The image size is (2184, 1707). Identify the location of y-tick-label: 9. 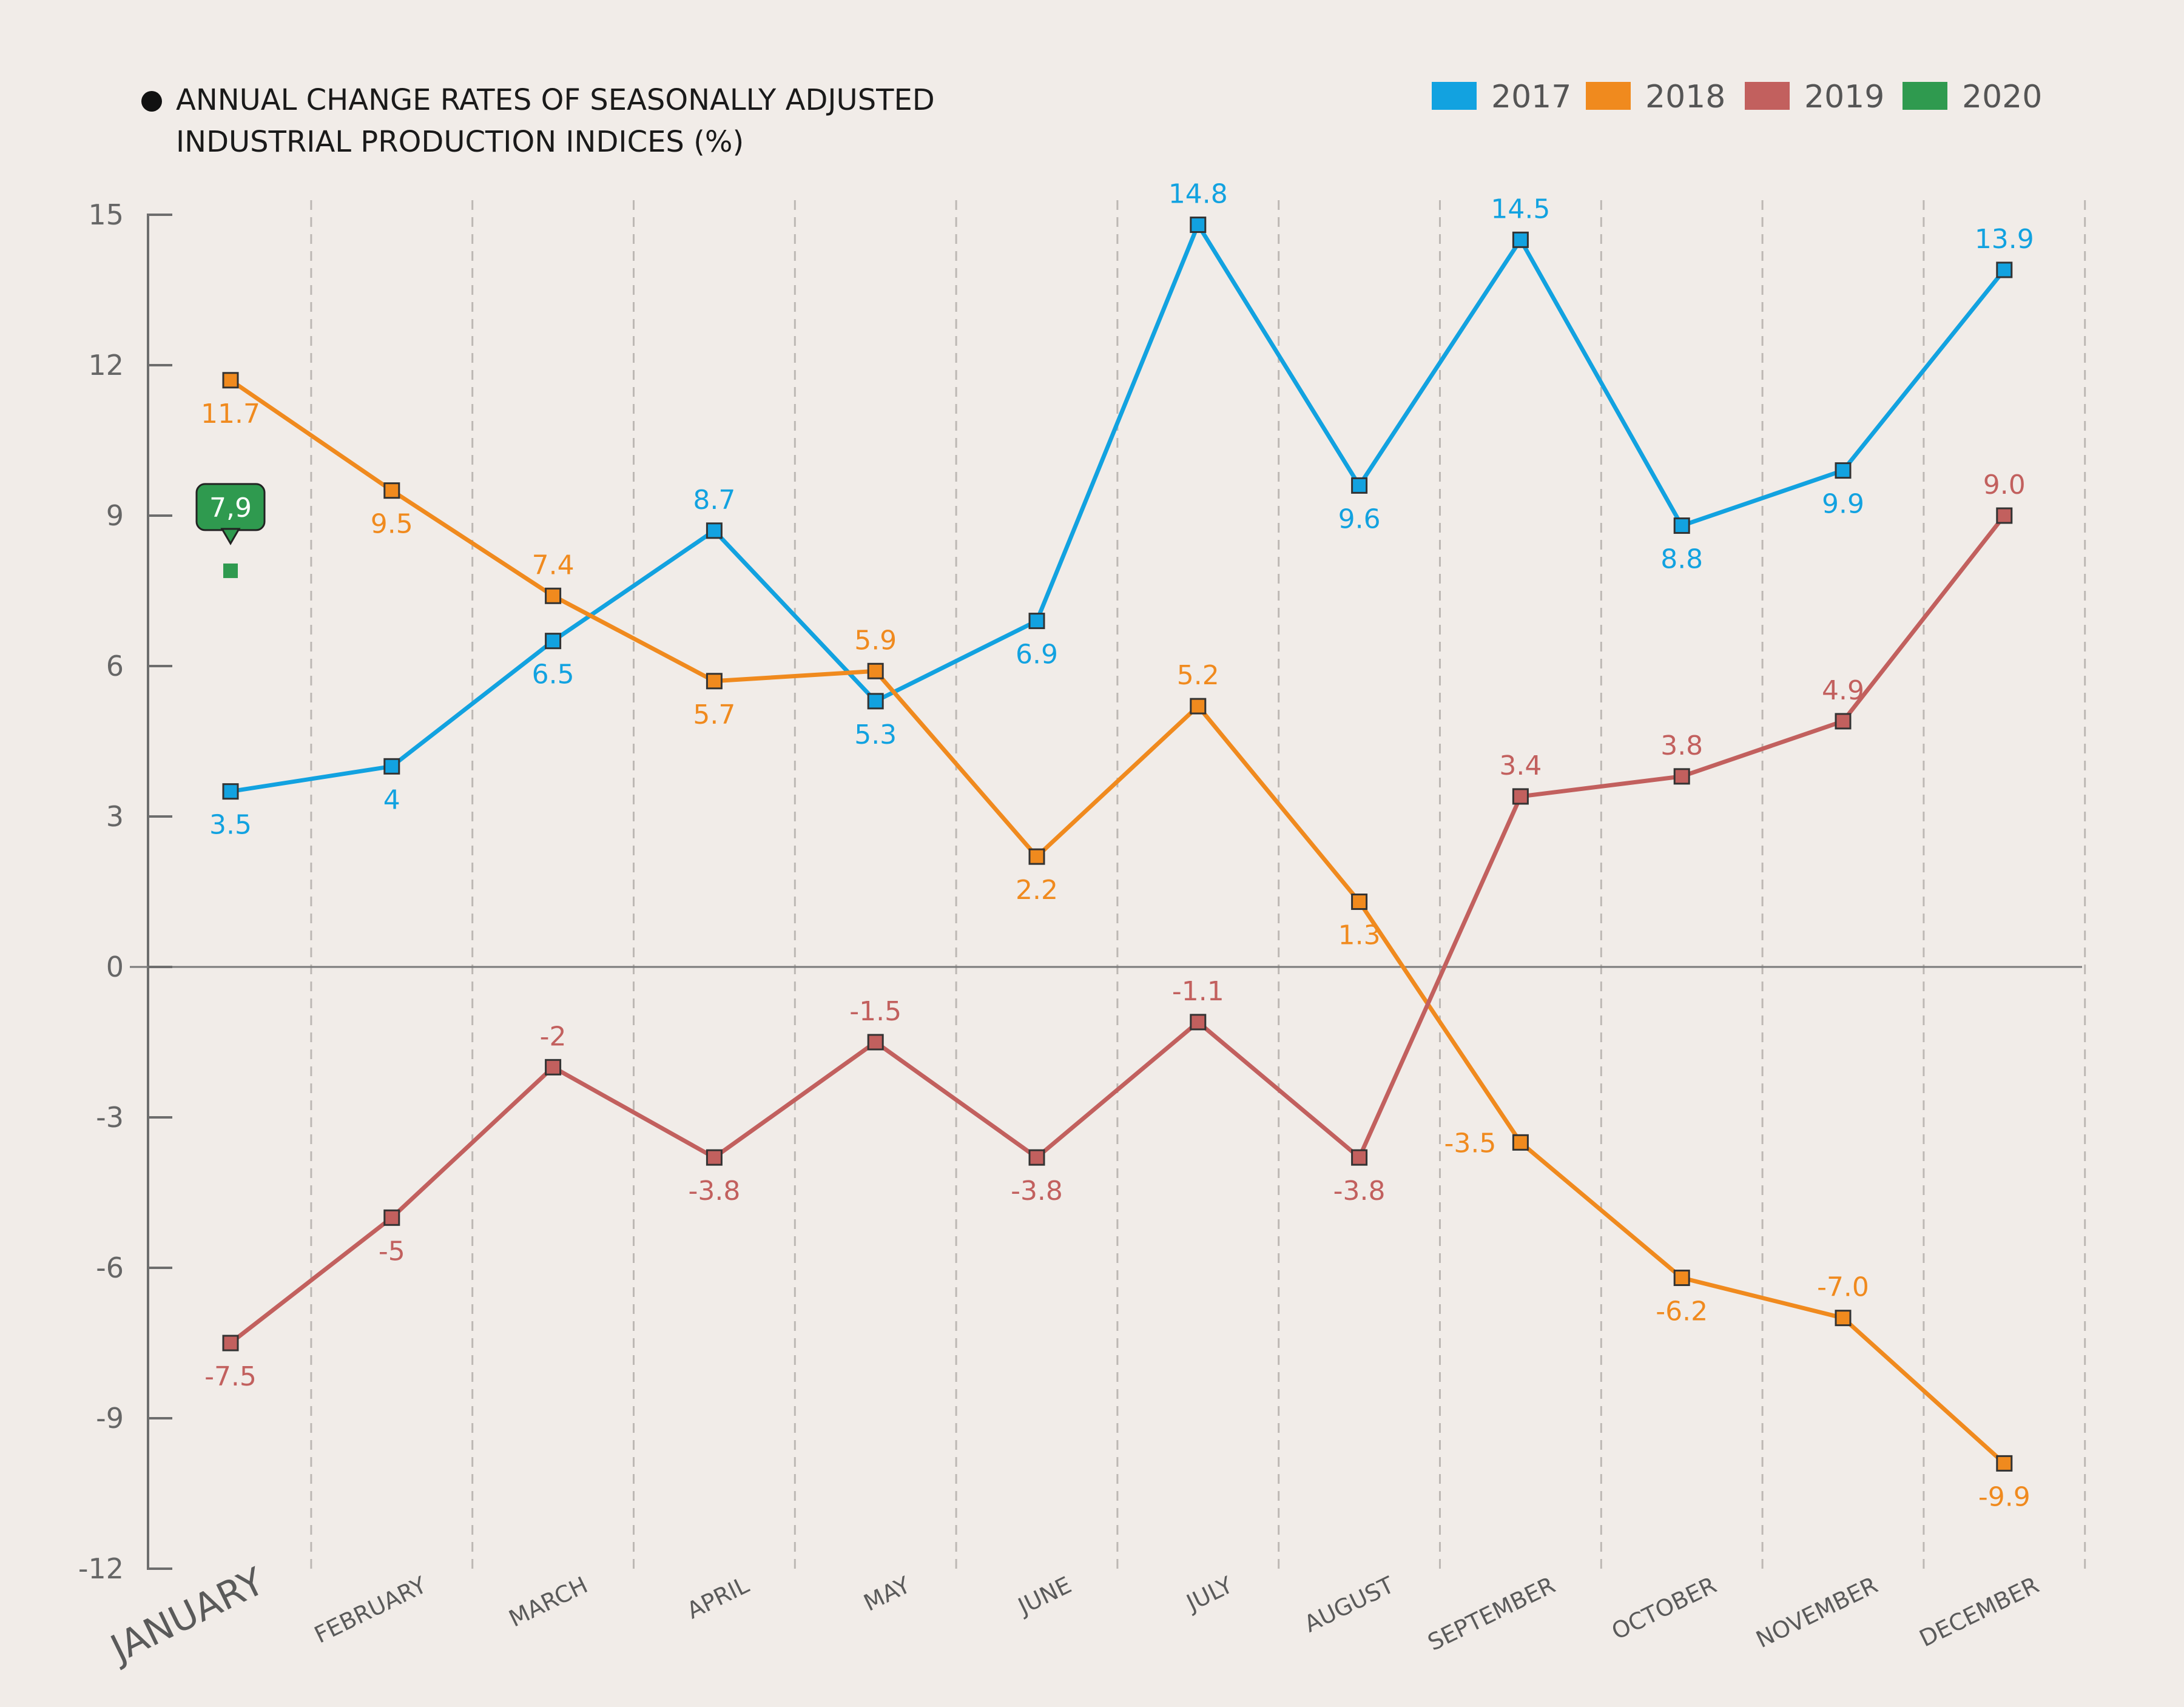
(115, 516).